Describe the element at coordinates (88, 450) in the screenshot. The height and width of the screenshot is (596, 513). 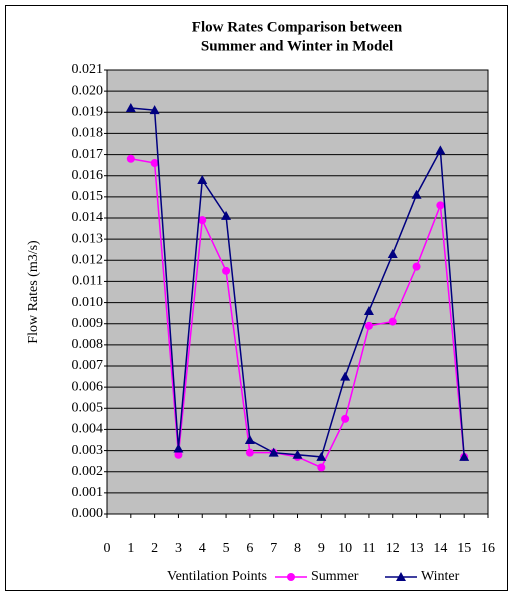
I see `y-tick-label: 0.003` at that location.